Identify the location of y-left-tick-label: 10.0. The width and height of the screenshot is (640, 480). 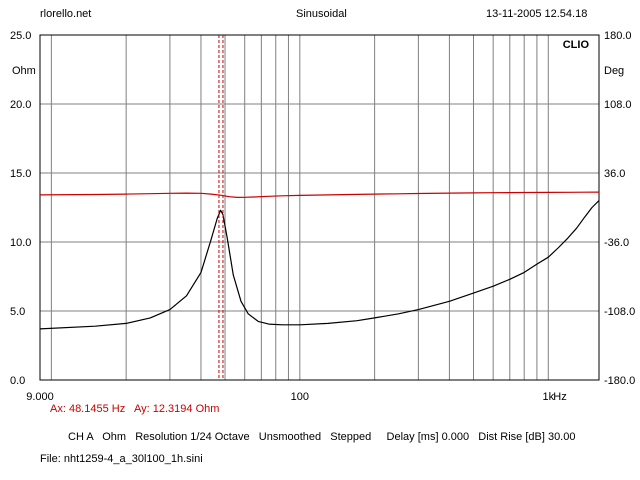
(20, 243).